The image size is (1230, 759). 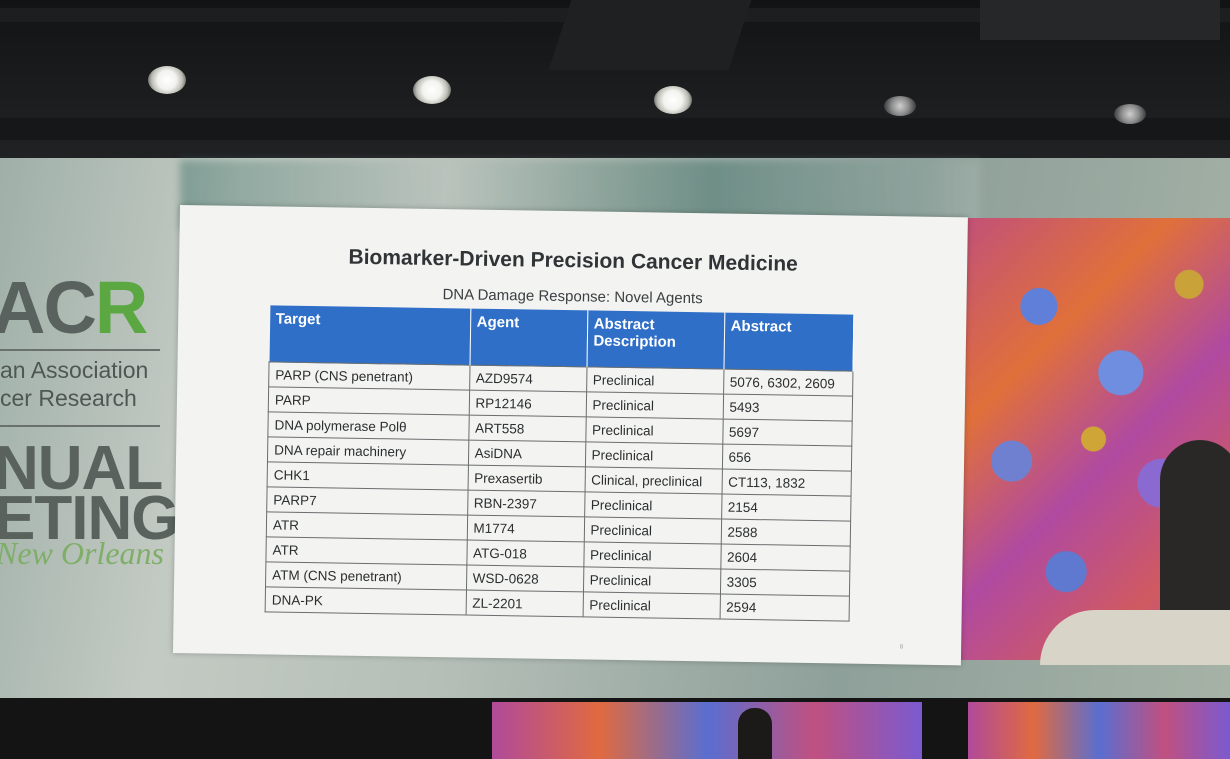 What do you see at coordinates (48, 307) in the screenshot?
I see `org-logo-letters: AC` at bounding box center [48, 307].